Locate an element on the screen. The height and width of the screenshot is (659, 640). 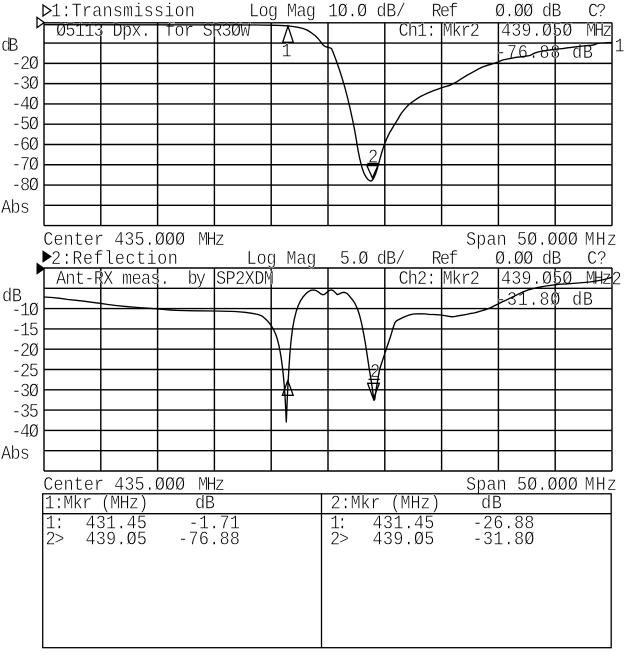
svg-text: Ant-RX meas. is located at coordinates (113, 279).